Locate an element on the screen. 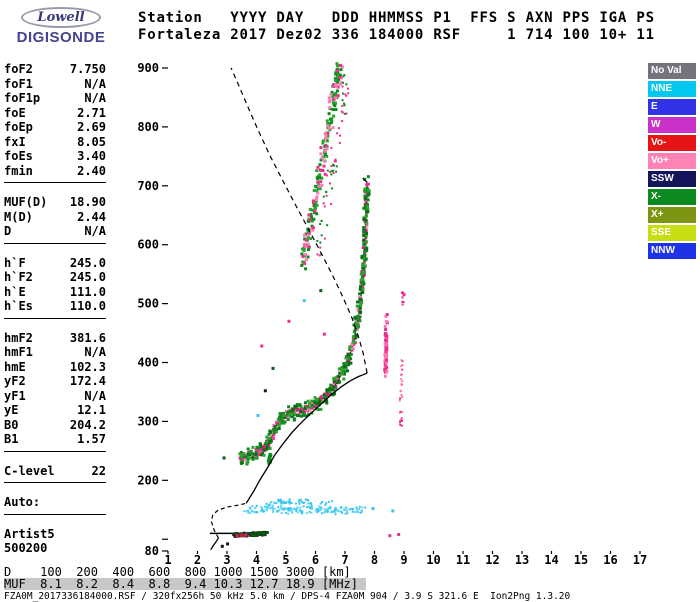  parameter-row: B0 204.2 is located at coordinates (55, 425).